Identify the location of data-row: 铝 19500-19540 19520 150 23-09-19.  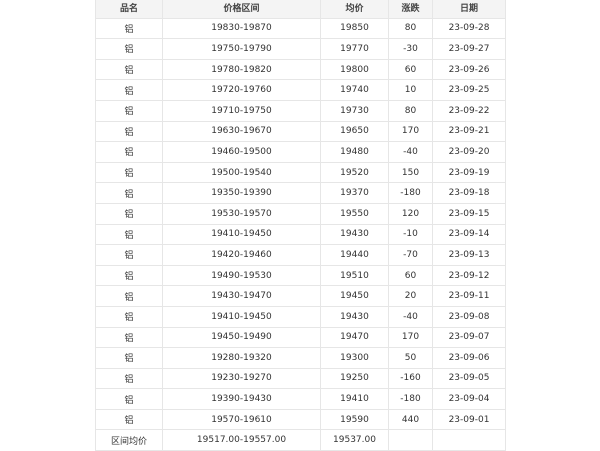
(300, 173).